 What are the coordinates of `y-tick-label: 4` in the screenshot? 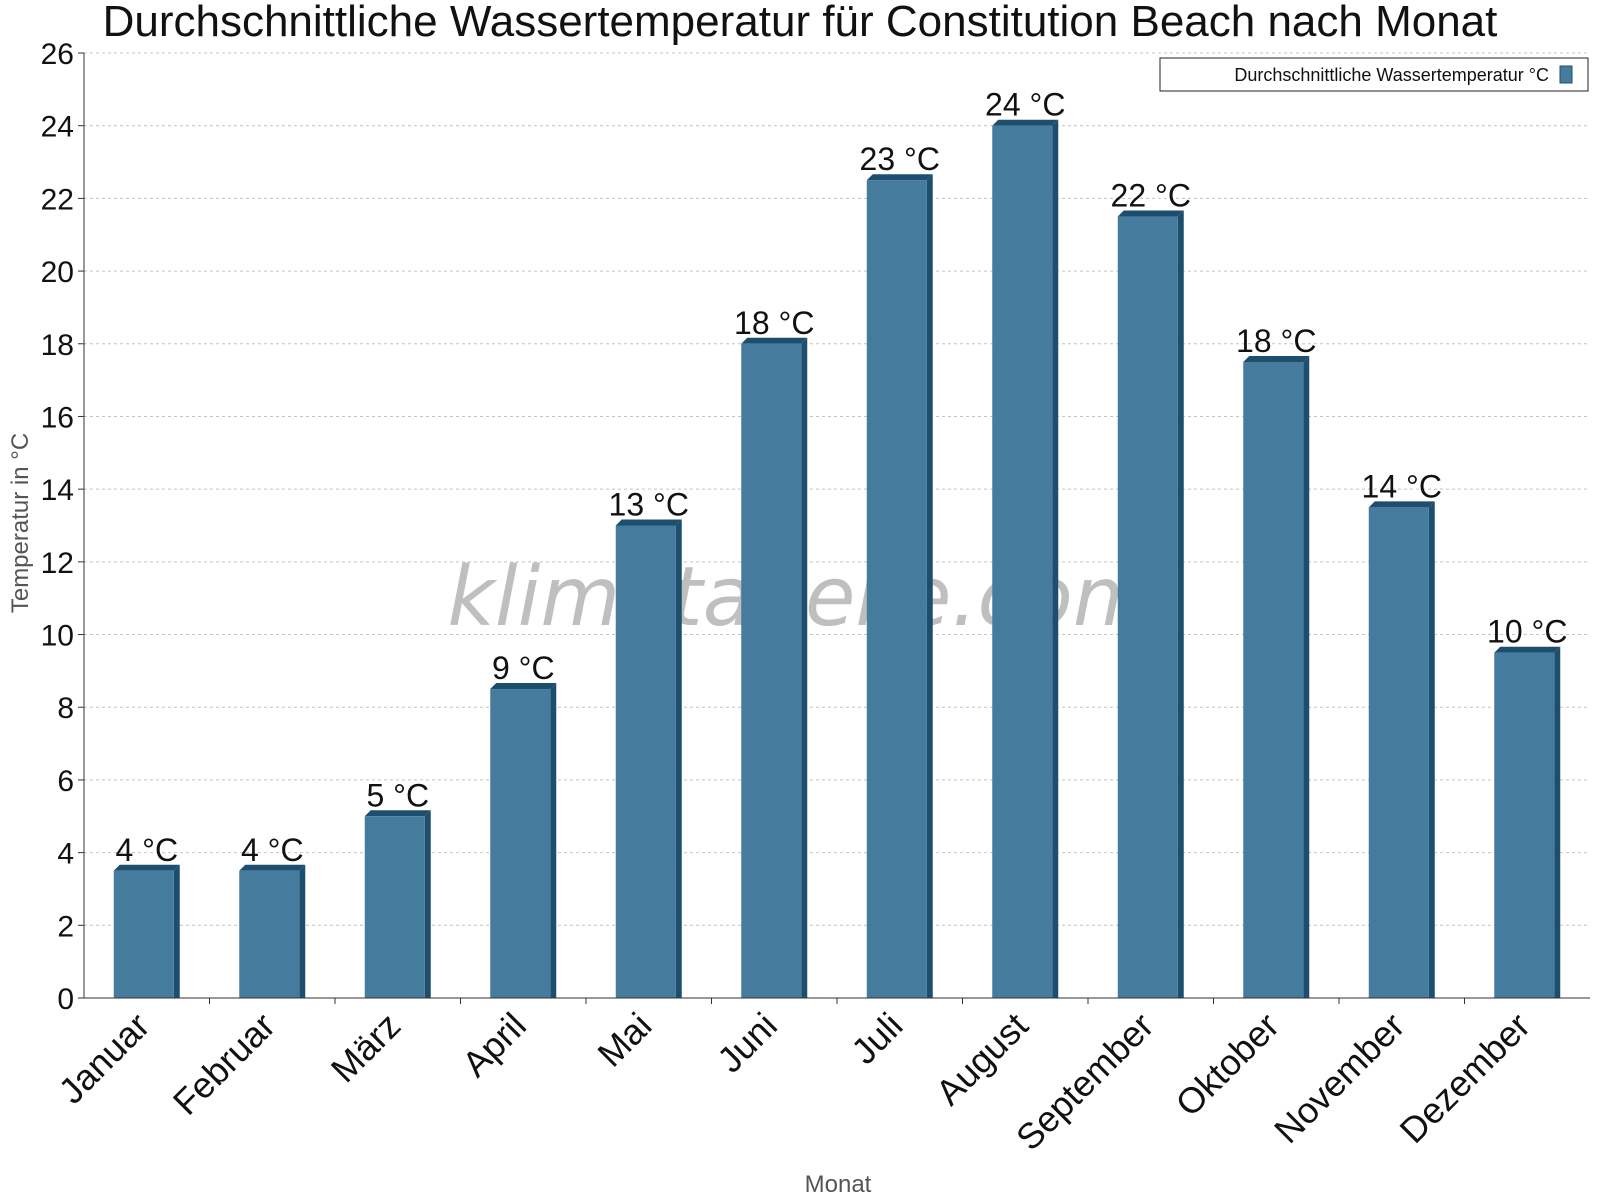 It's located at (65, 854).